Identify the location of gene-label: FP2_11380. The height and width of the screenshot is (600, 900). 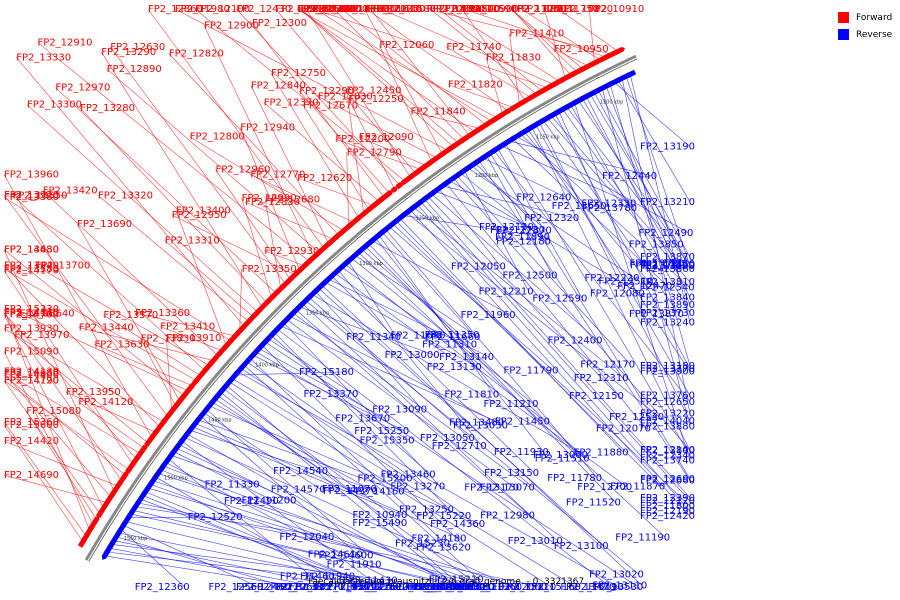
(301, 587).